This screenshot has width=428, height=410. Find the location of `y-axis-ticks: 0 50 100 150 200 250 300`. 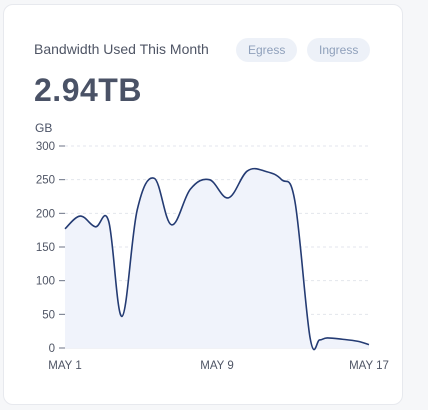

y-axis-ticks: 0 50 100 150 200 250 300 is located at coordinates (50, 248).